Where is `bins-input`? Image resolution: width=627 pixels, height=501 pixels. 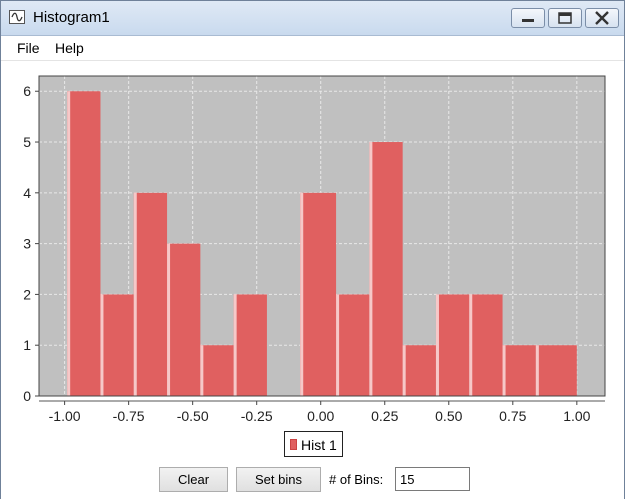 bins-input is located at coordinates (432, 479).